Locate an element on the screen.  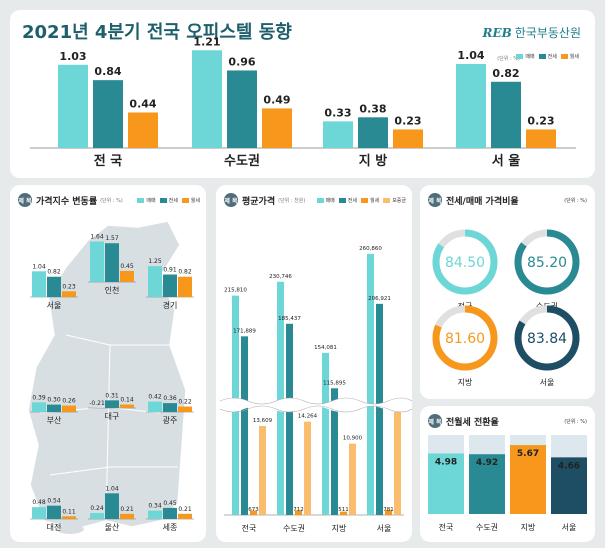
region-name-0: 서울 is located at coordinates (54, 305).